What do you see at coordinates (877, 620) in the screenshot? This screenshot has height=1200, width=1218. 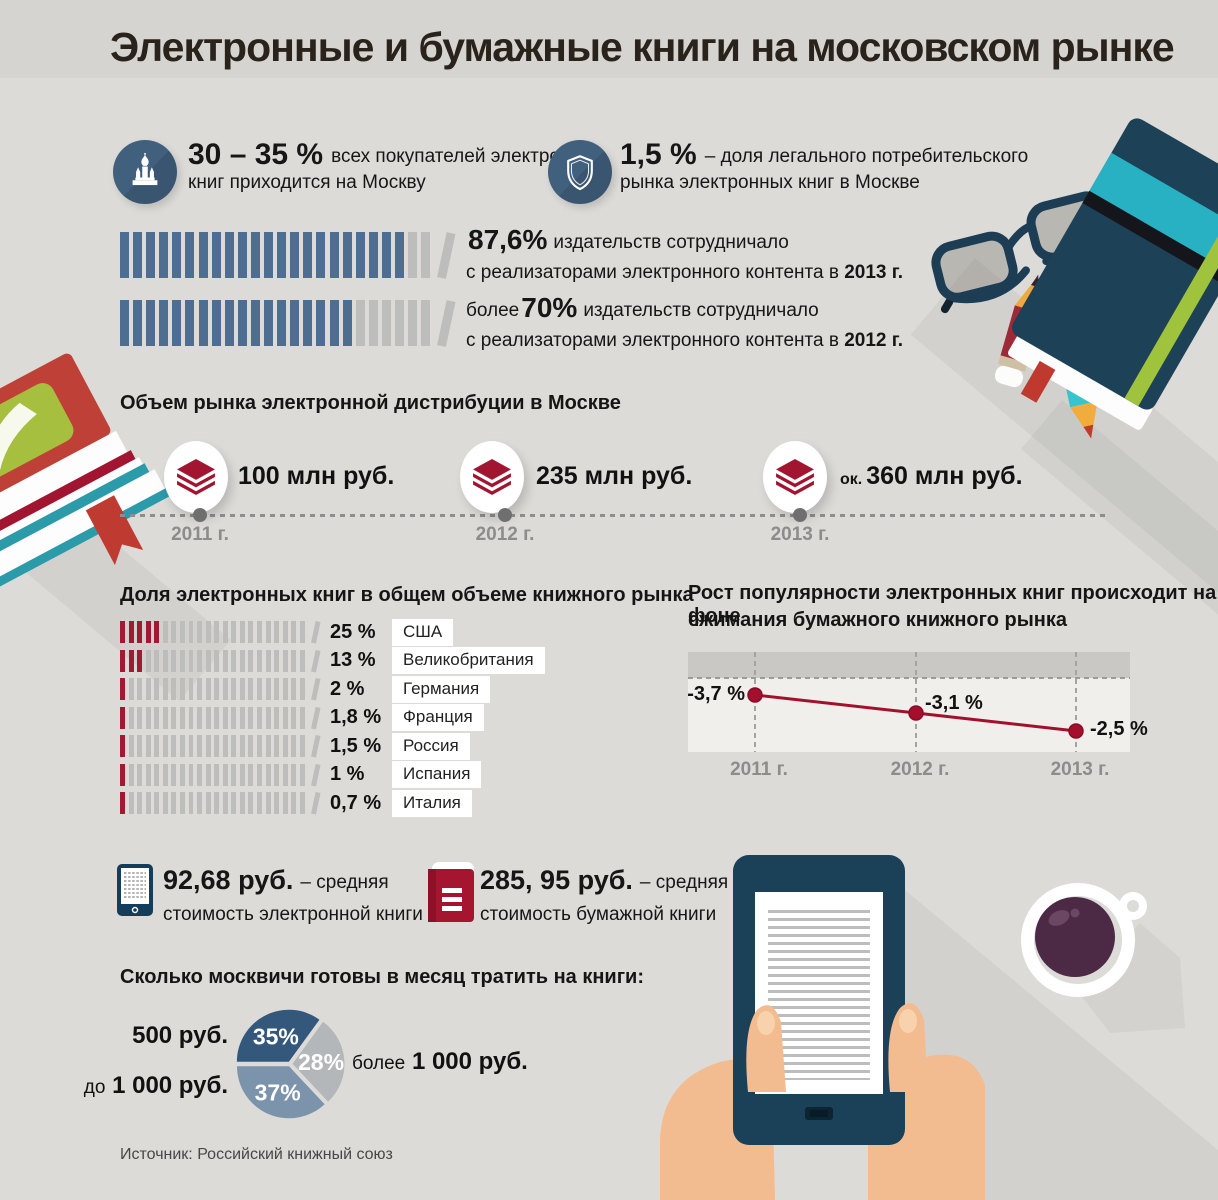 I see `paper-decline-title-line2: сжимания бумажного книжного рынка` at bounding box center [877, 620].